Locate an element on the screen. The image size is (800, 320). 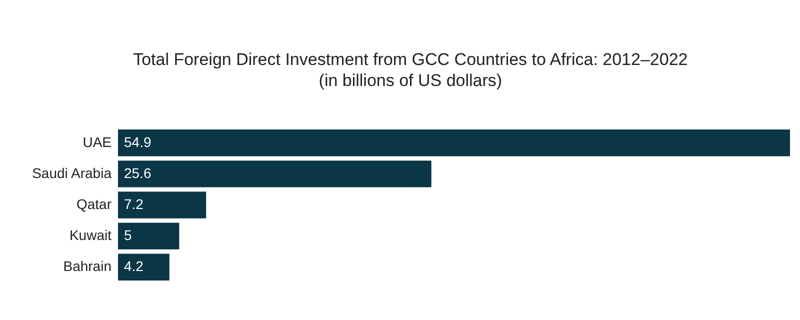
chart-title: Total Foreign Direct Investment from GCC Countries to Africa: 2012–2022 is located at coordinates (410, 59).